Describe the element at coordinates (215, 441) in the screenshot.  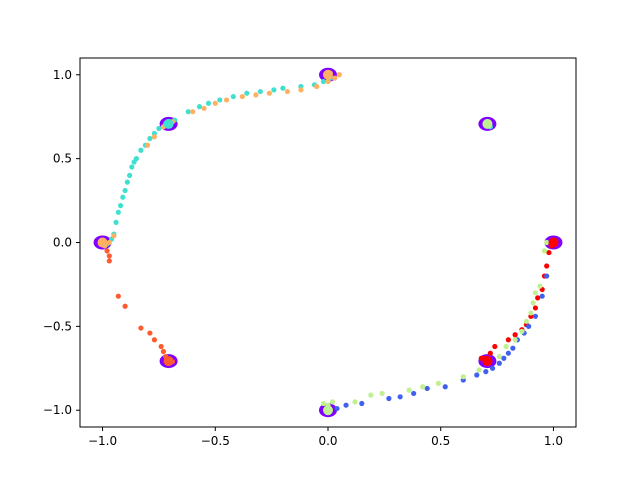
I see `x-tick-label: −0.5` at that location.